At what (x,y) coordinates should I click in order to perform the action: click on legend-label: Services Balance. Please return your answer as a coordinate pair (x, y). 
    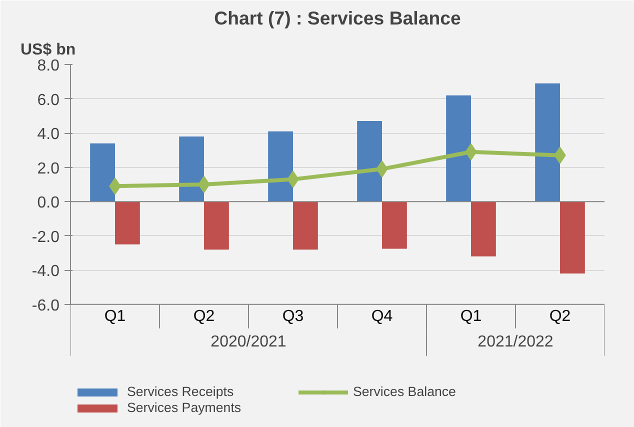
    Looking at the image, I should click on (405, 391).